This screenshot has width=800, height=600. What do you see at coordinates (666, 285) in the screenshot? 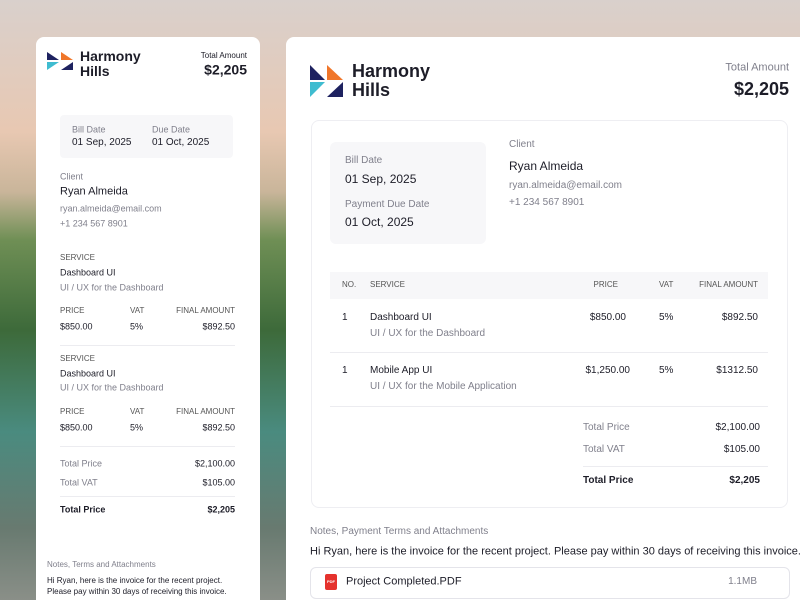
I see `column-header: VAT` at bounding box center [666, 285].